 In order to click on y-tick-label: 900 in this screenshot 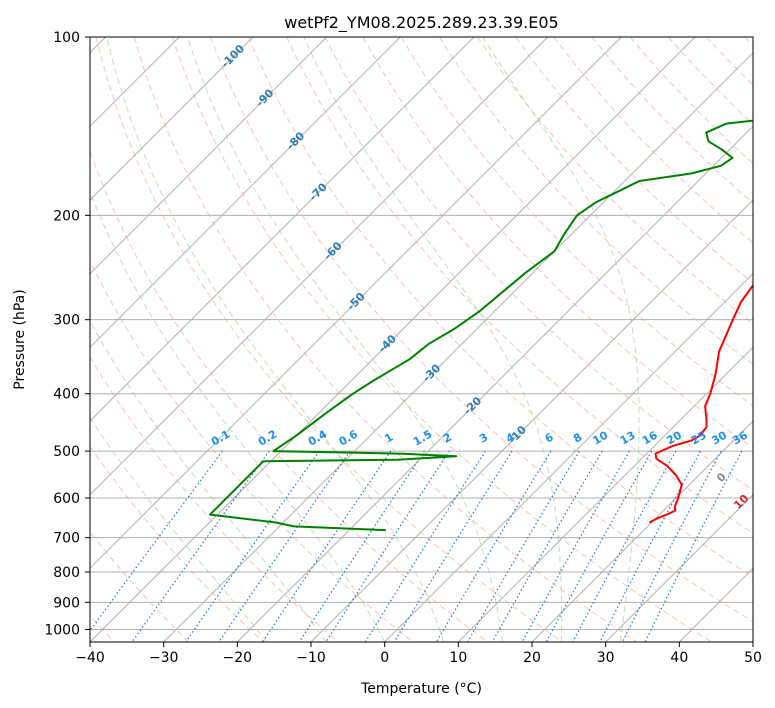, I will do `click(66, 603)`.